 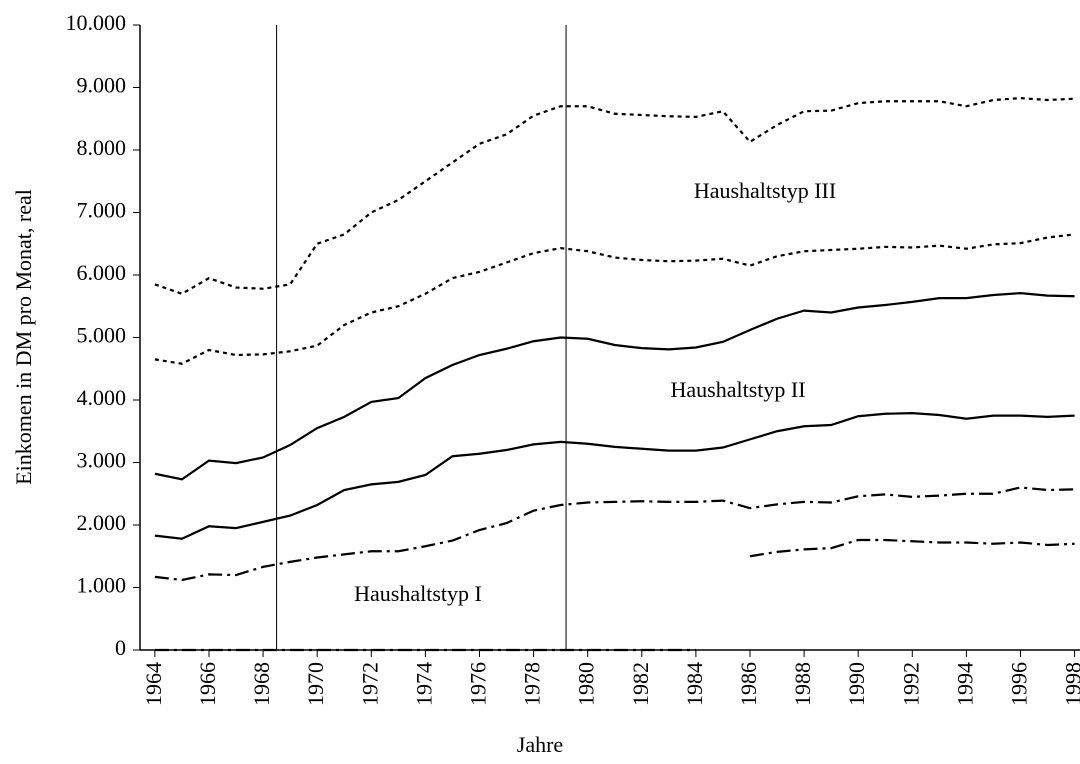 What do you see at coordinates (802, 684) in the screenshot?
I see `x-tick-label: 1988` at bounding box center [802, 684].